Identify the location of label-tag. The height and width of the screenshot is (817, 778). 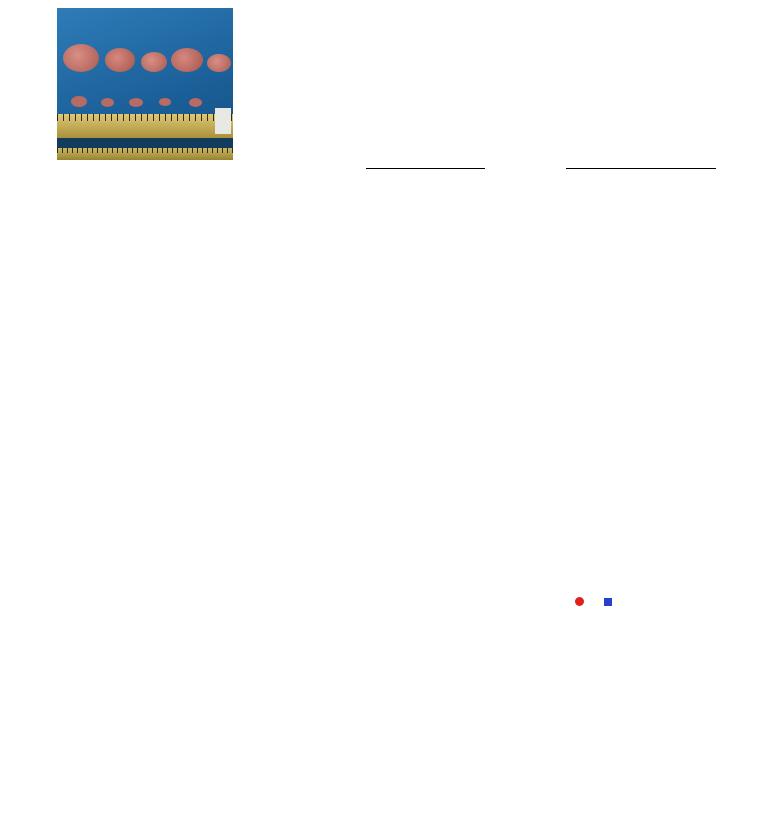
(223, 121).